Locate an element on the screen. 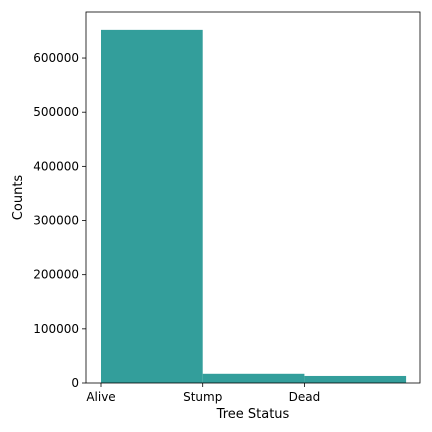 Image resolution: width=432 pixels, height=432 pixels. y-tick-label: 600000 is located at coordinates (56, 58).